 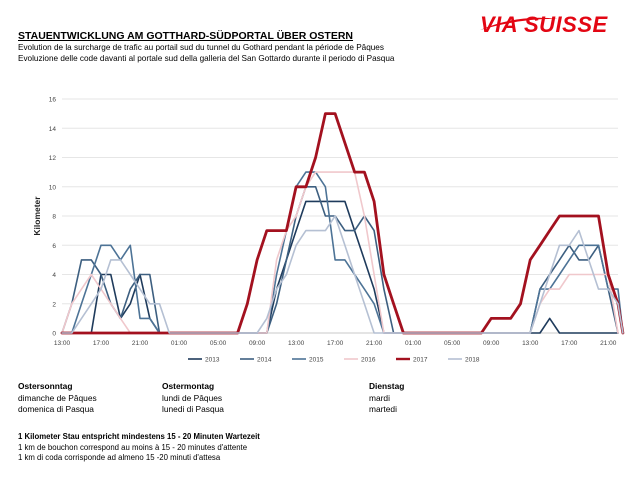 I want to click on svg-text: SUISSE, so click(x=566, y=24).